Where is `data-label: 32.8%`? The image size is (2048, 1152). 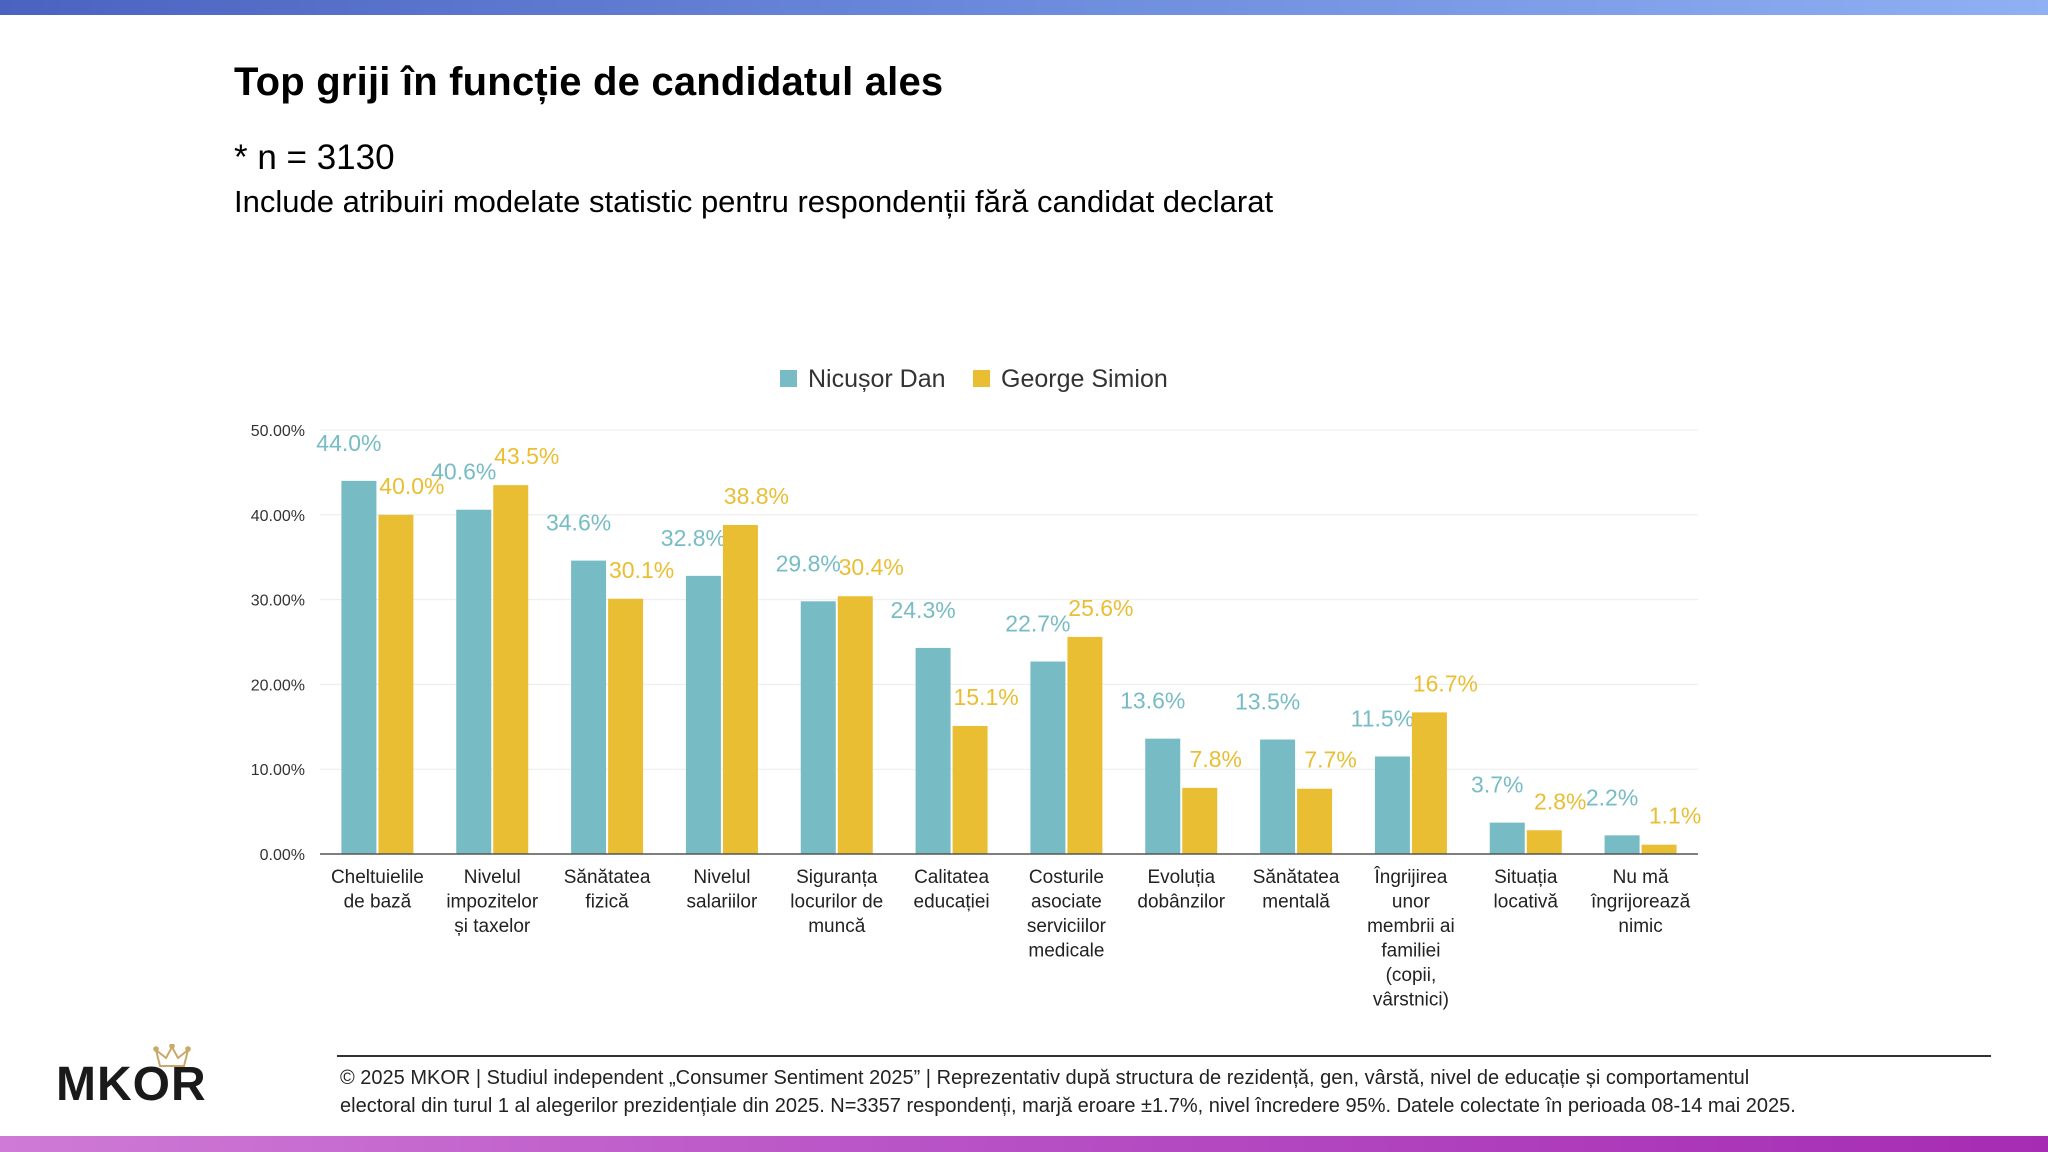
data-label: 32.8% is located at coordinates (693, 538).